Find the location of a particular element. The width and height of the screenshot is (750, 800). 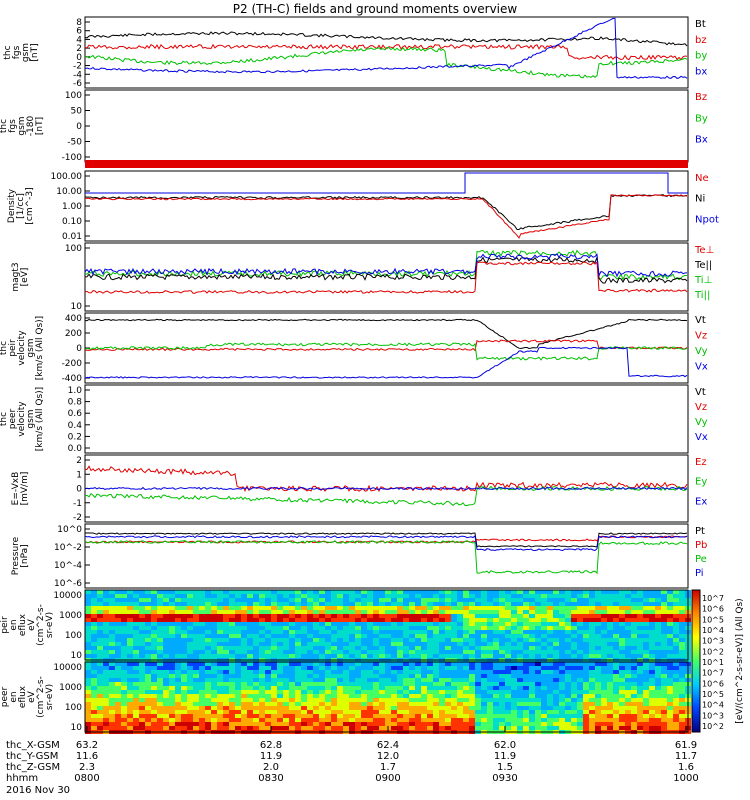

legend-vx: Vx is located at coordinates (701, 367).